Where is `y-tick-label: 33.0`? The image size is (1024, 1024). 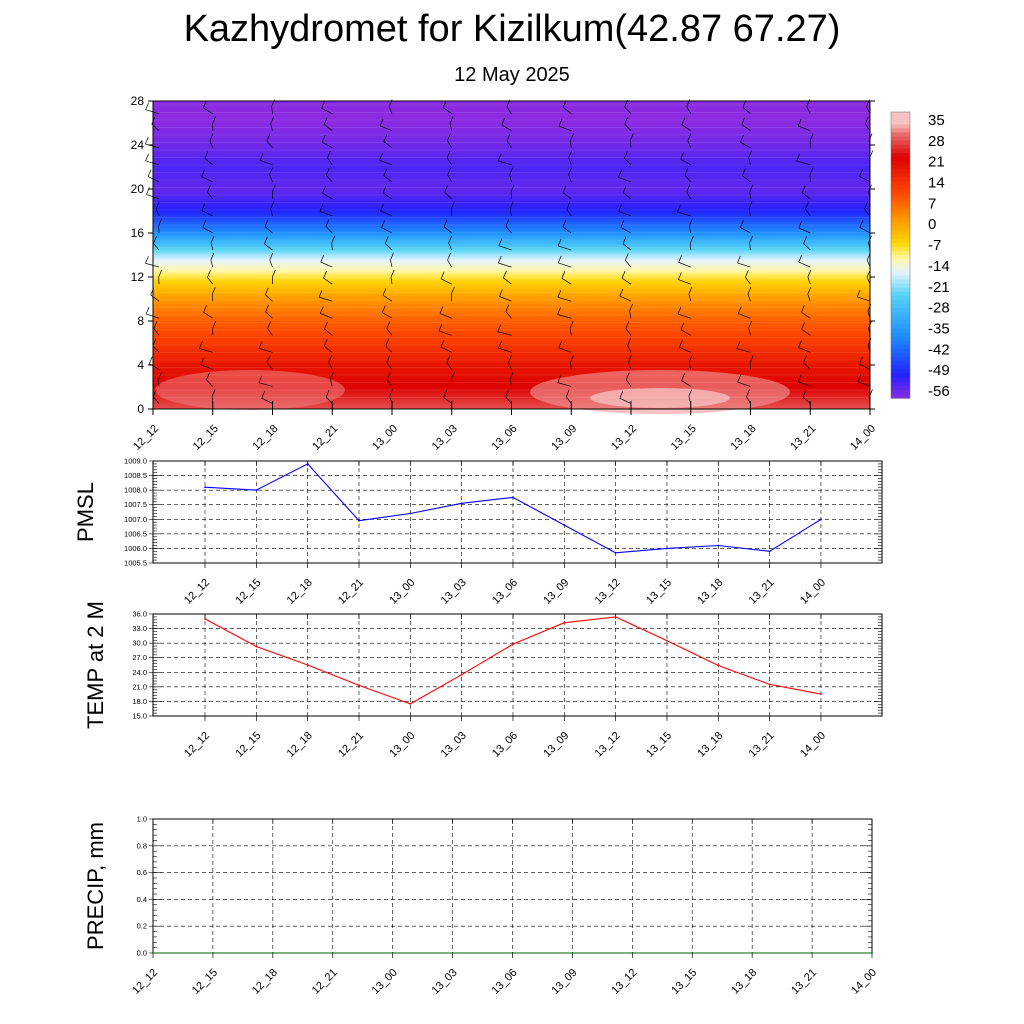 y-tick-label: 33.0 is located at coordinates (139, 628).